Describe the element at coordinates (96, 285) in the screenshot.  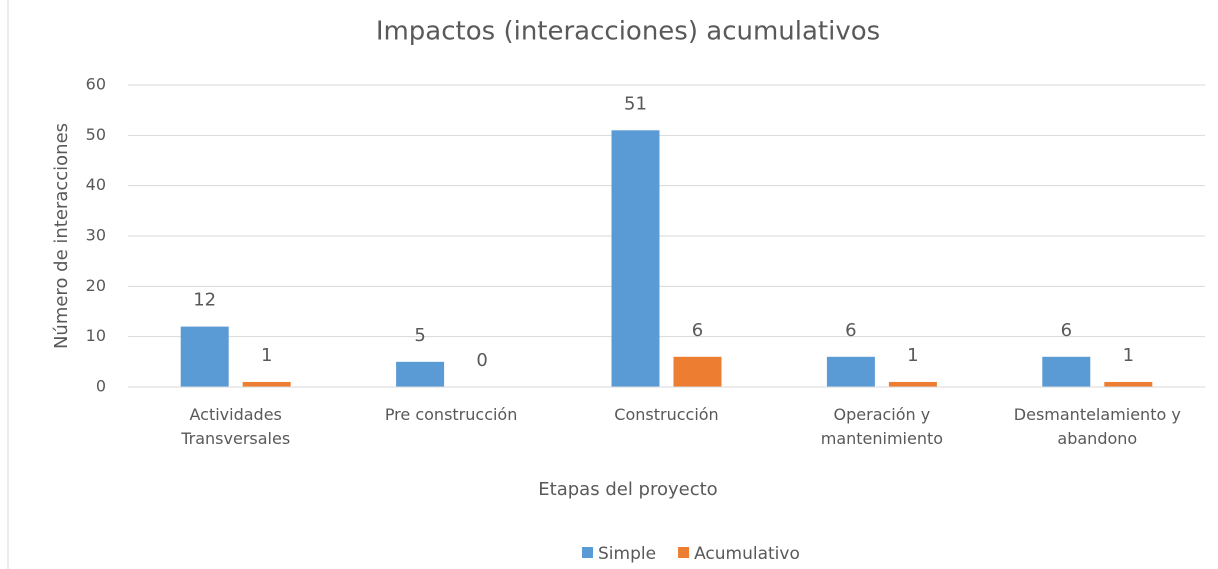
I see `y-tick-label: 20` at that location.